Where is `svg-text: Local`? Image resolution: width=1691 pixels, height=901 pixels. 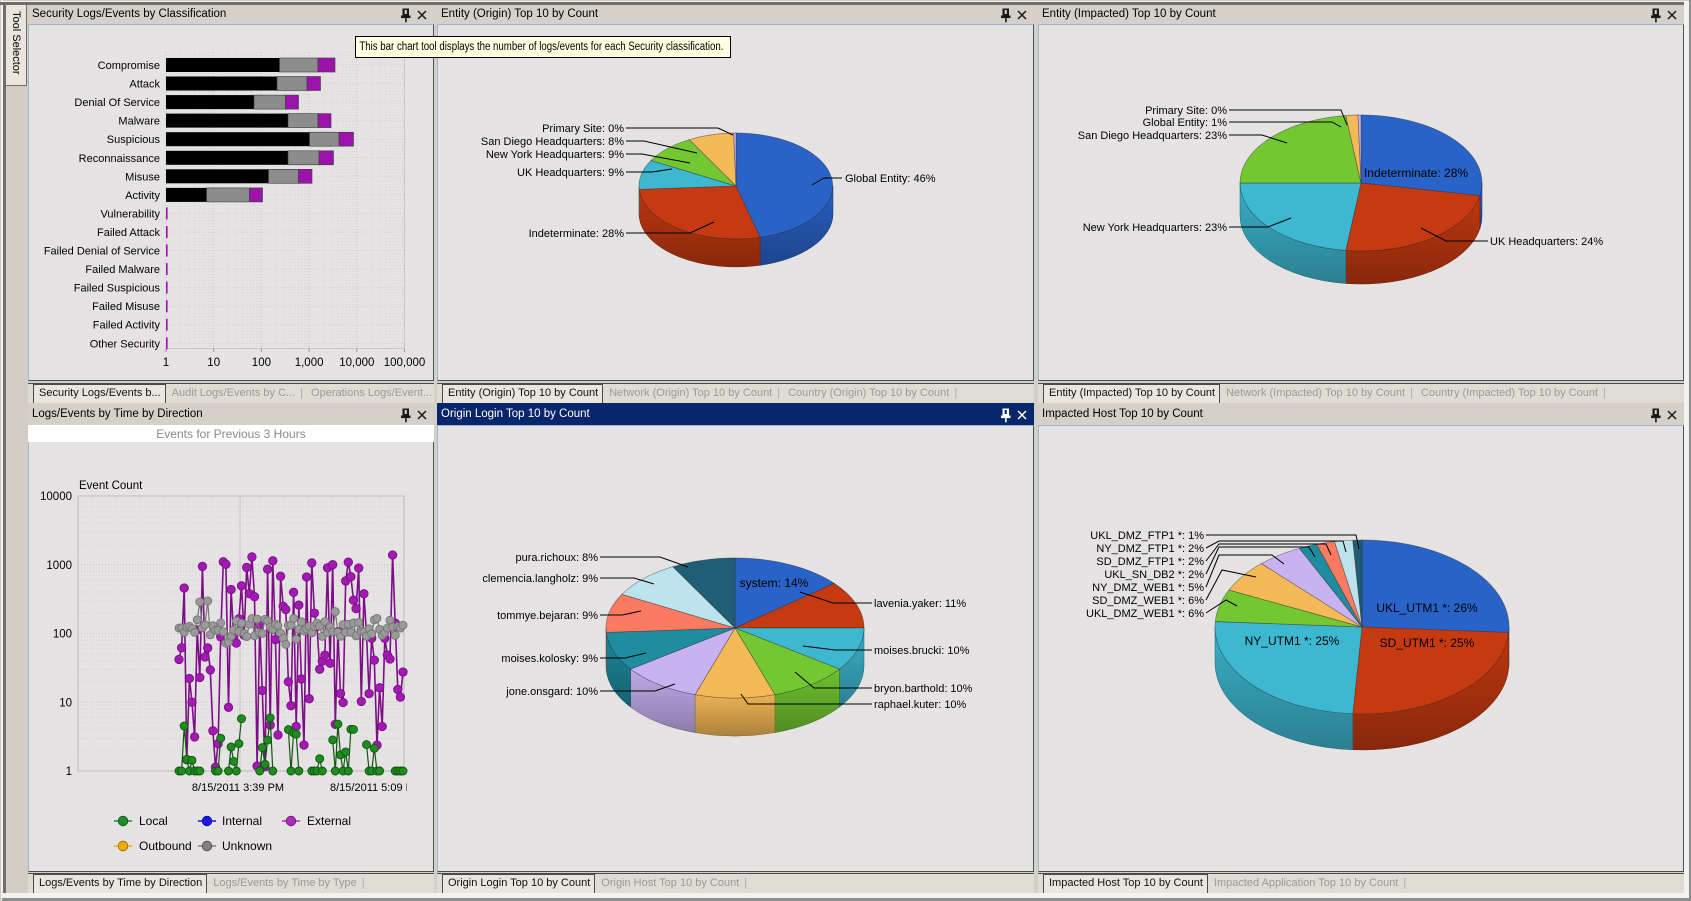
svg-text: Local is located at coordinates (153, 821).